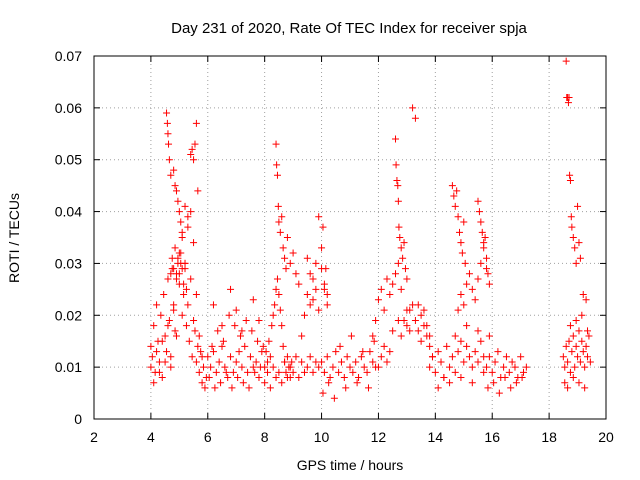 Image resolution: width=640 pixels, height=480 pixels. Describe the element at coordinates (151, 437) in the screenshot. I see `x-tick-label: 4` at that location.